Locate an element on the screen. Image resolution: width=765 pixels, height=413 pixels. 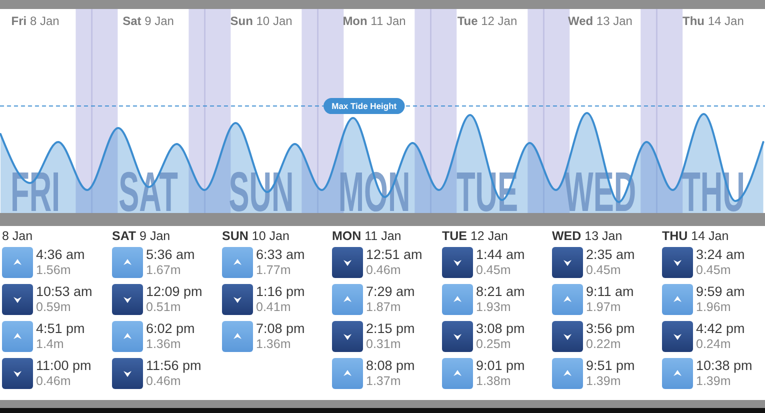
annotation: WED is located at coordinates (600, 192).